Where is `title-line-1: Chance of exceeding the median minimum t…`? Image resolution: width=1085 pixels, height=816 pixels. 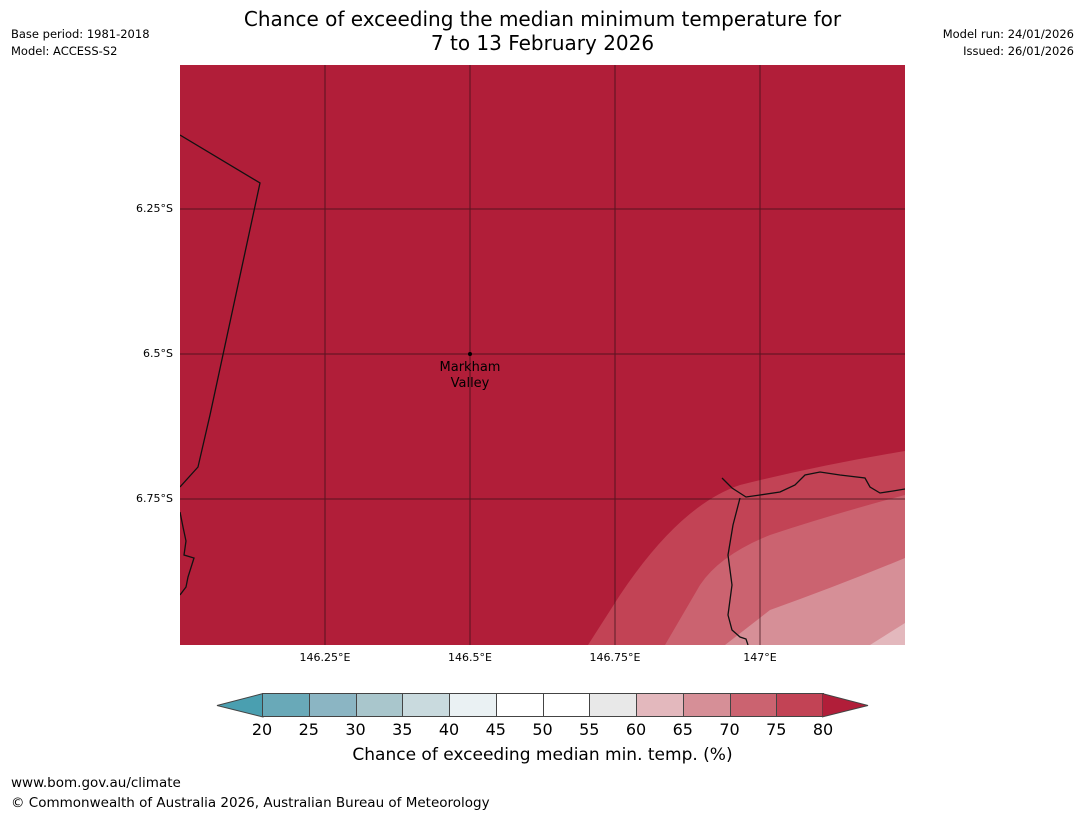 title-line-1: Chance of exceeding the median minimum t… is located at coordinates (542, 19).